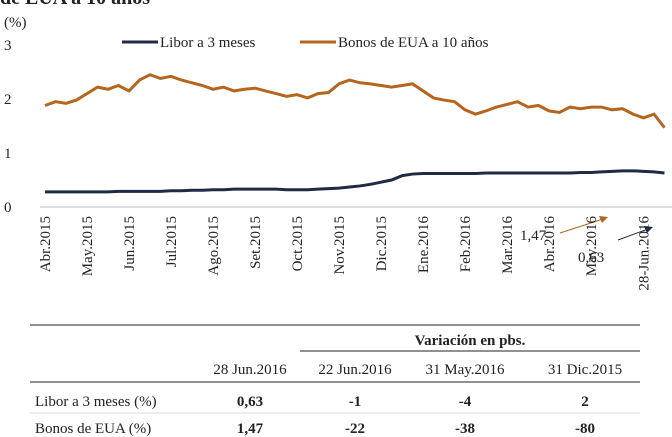  What do you see at coordinates (46, 244) in the screenshot?
I see `x-tick-label: Abr.2015` at bounding box center [46, 244].